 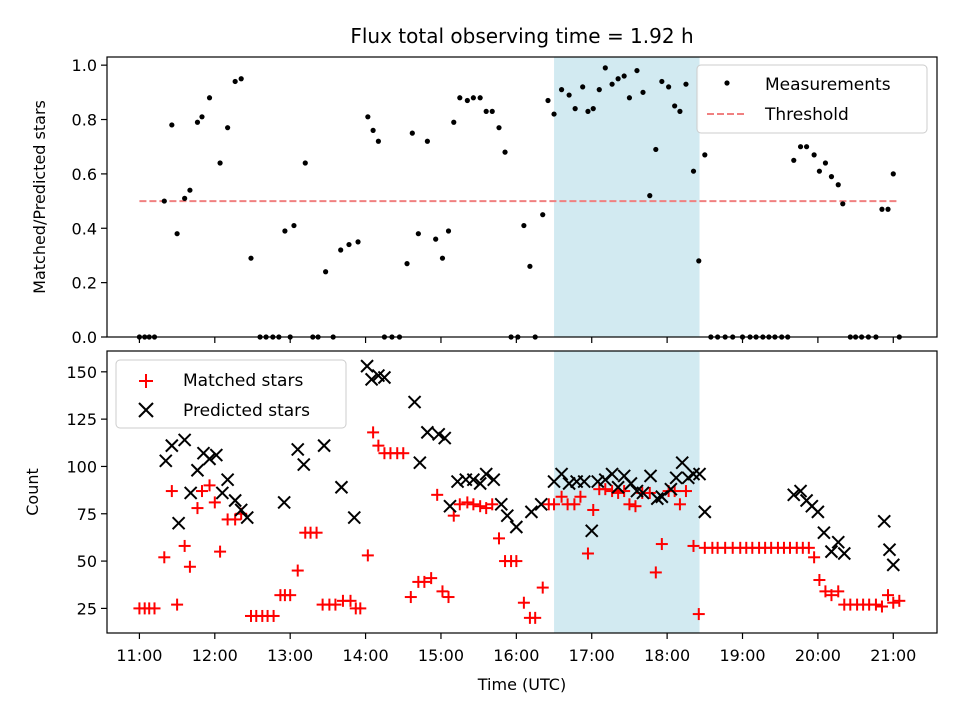 What do you see at coordinates (231, 394) in the screenshot?
I see `bottom-legend-box` at bounding box center [231, 394].